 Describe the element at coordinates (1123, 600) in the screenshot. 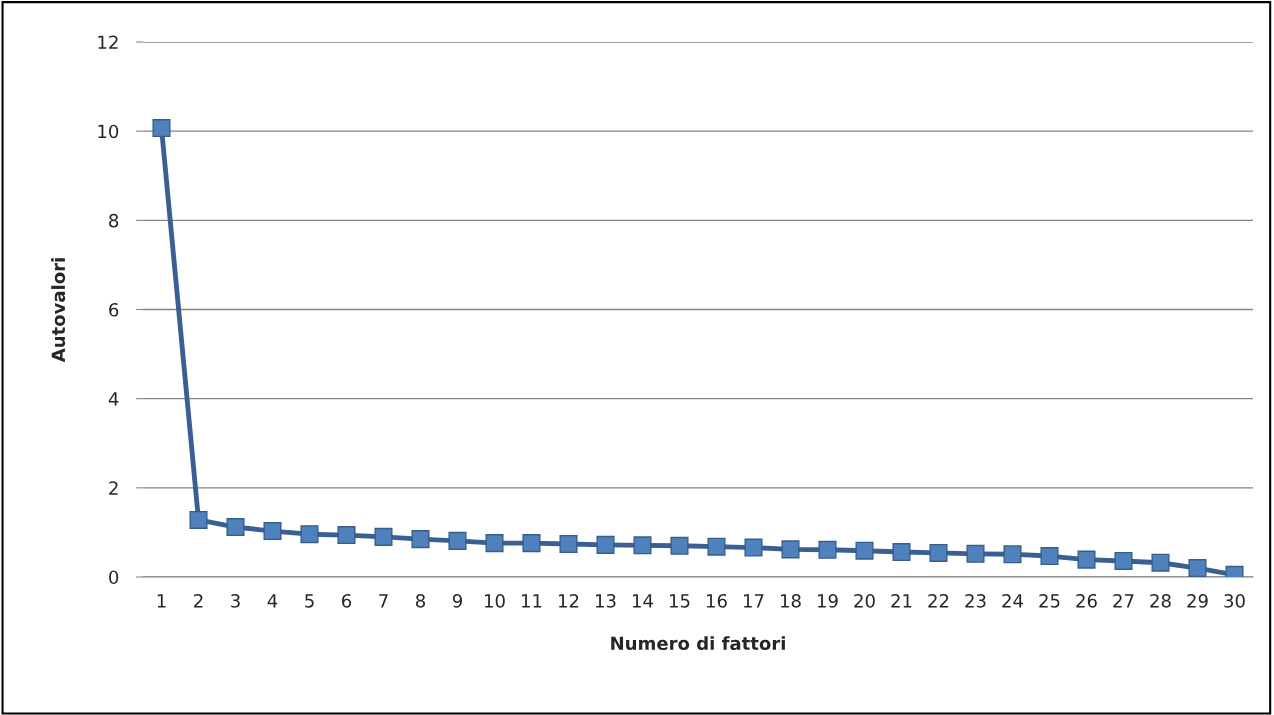

I see `x-tick-label: 27` at that location.